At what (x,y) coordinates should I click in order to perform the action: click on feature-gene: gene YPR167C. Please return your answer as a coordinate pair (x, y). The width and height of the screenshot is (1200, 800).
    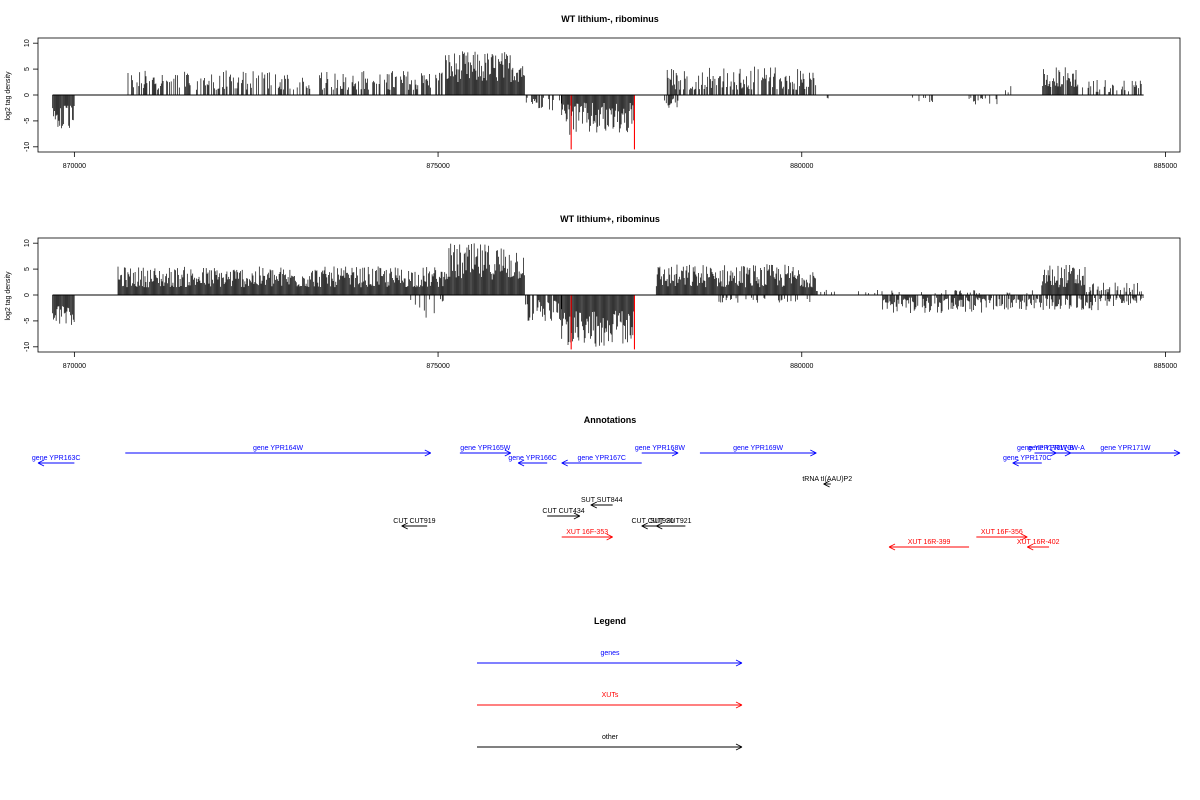
    Looking at the image, I should click on (601, 461).